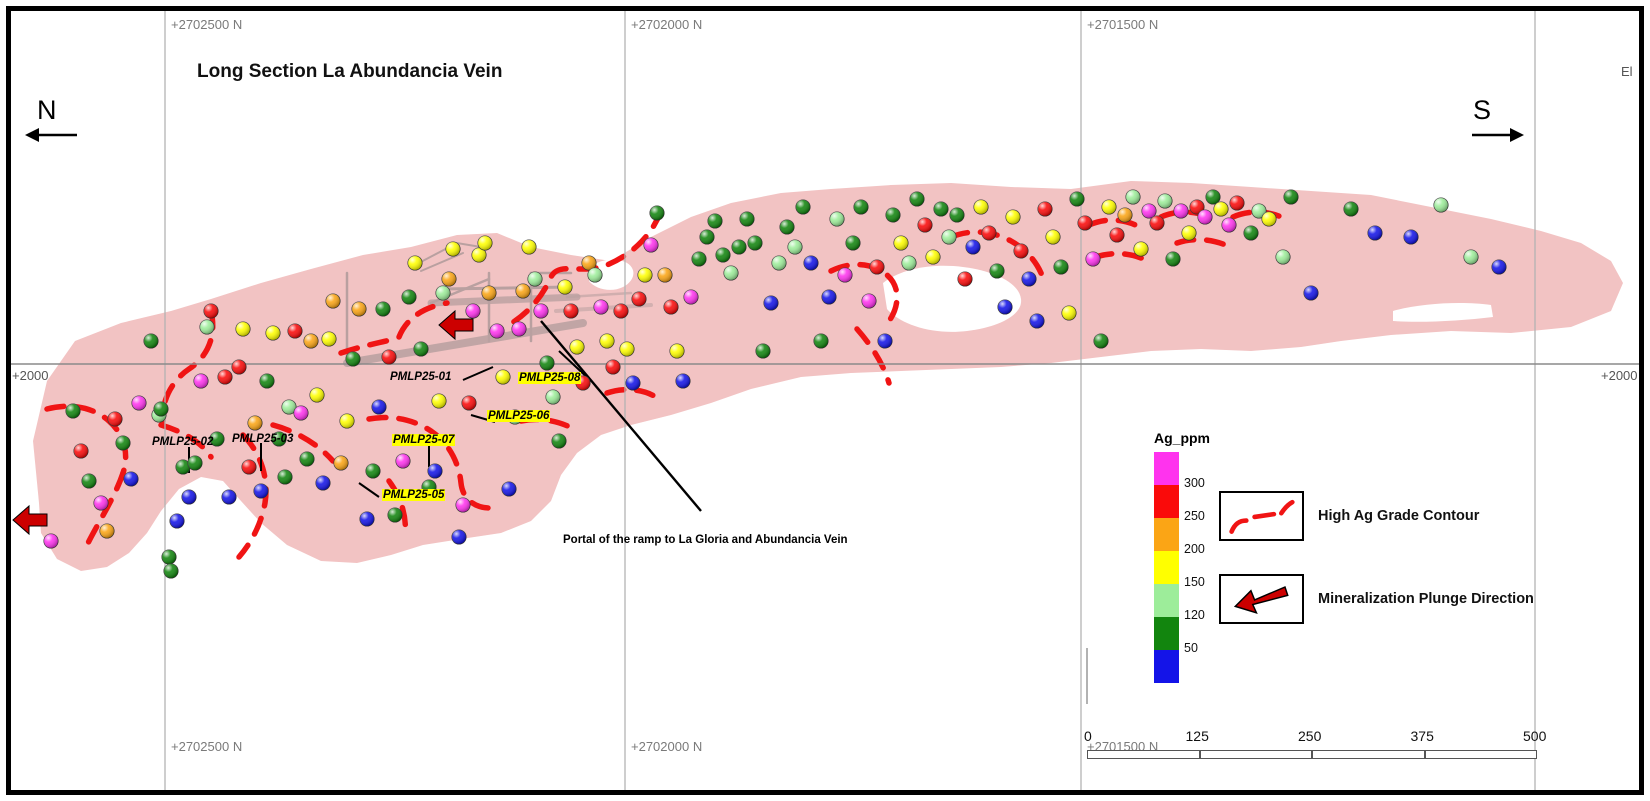 The height and width of the screenshot is (801, 1650). I want to click on drillhole-label-pmlp25-06: PMLP25-06, so click(519, 416).